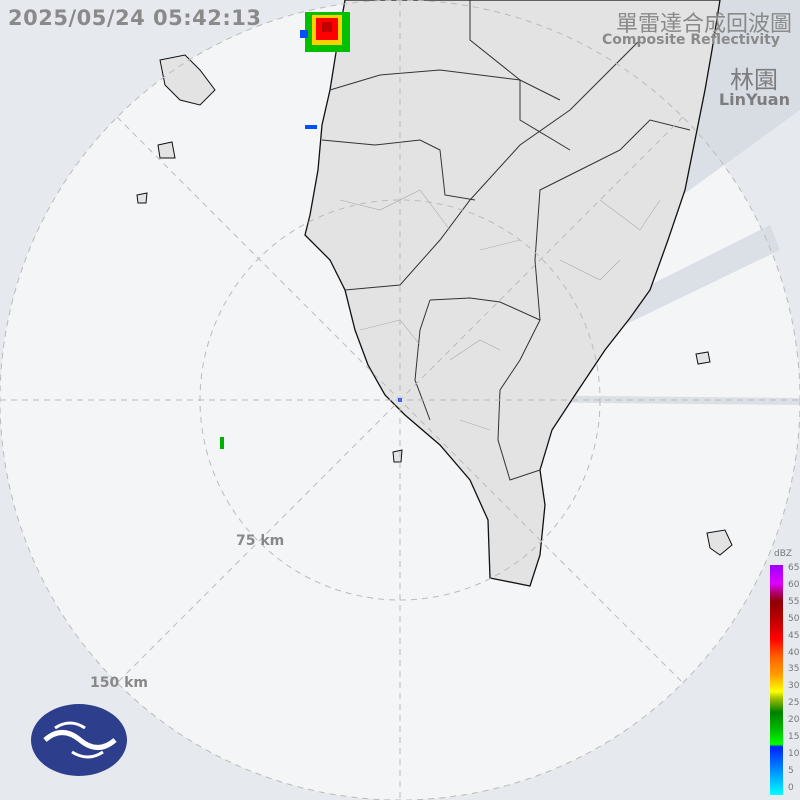  What do you see at coordinates (260, 541) in the screenshot?
I see `ring-label-75km: 75 km` at bounding box center [260, 541].